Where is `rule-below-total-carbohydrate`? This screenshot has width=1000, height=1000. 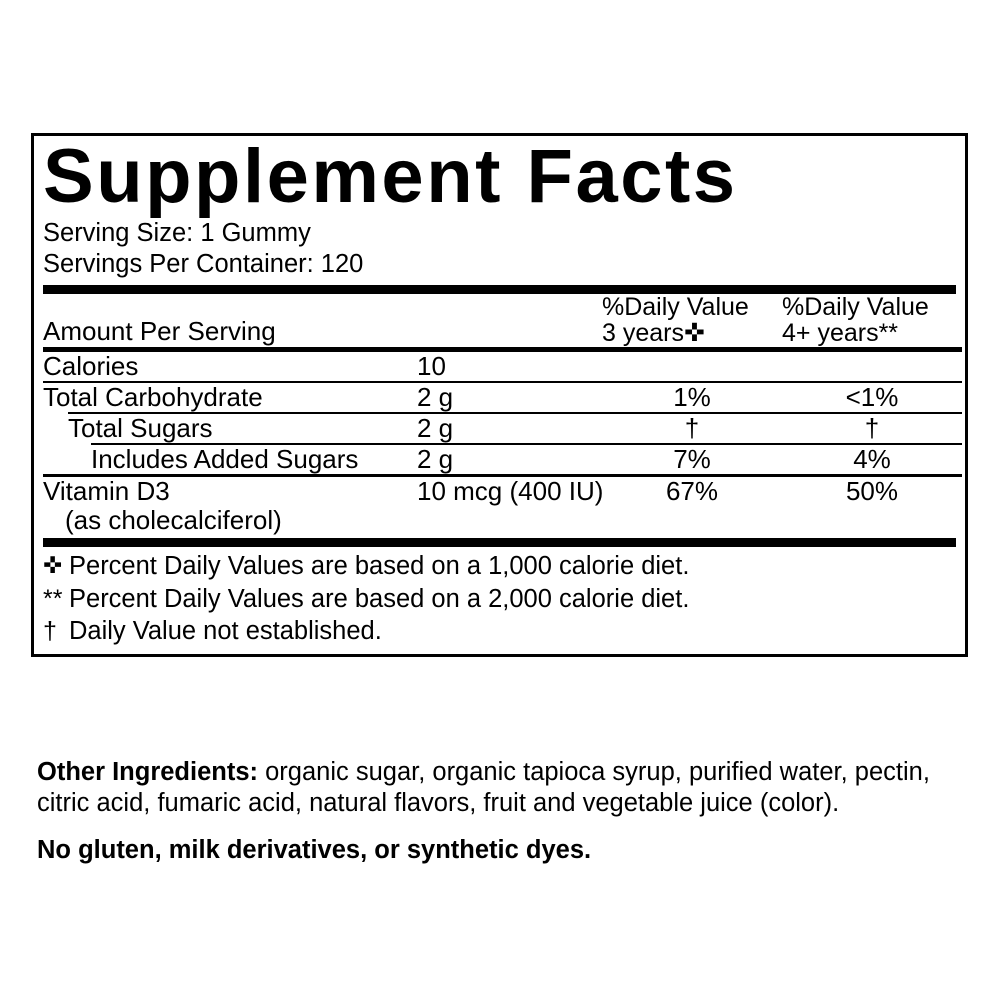
rule-below-total-carbohydrate is located at coordinates (502, 412).